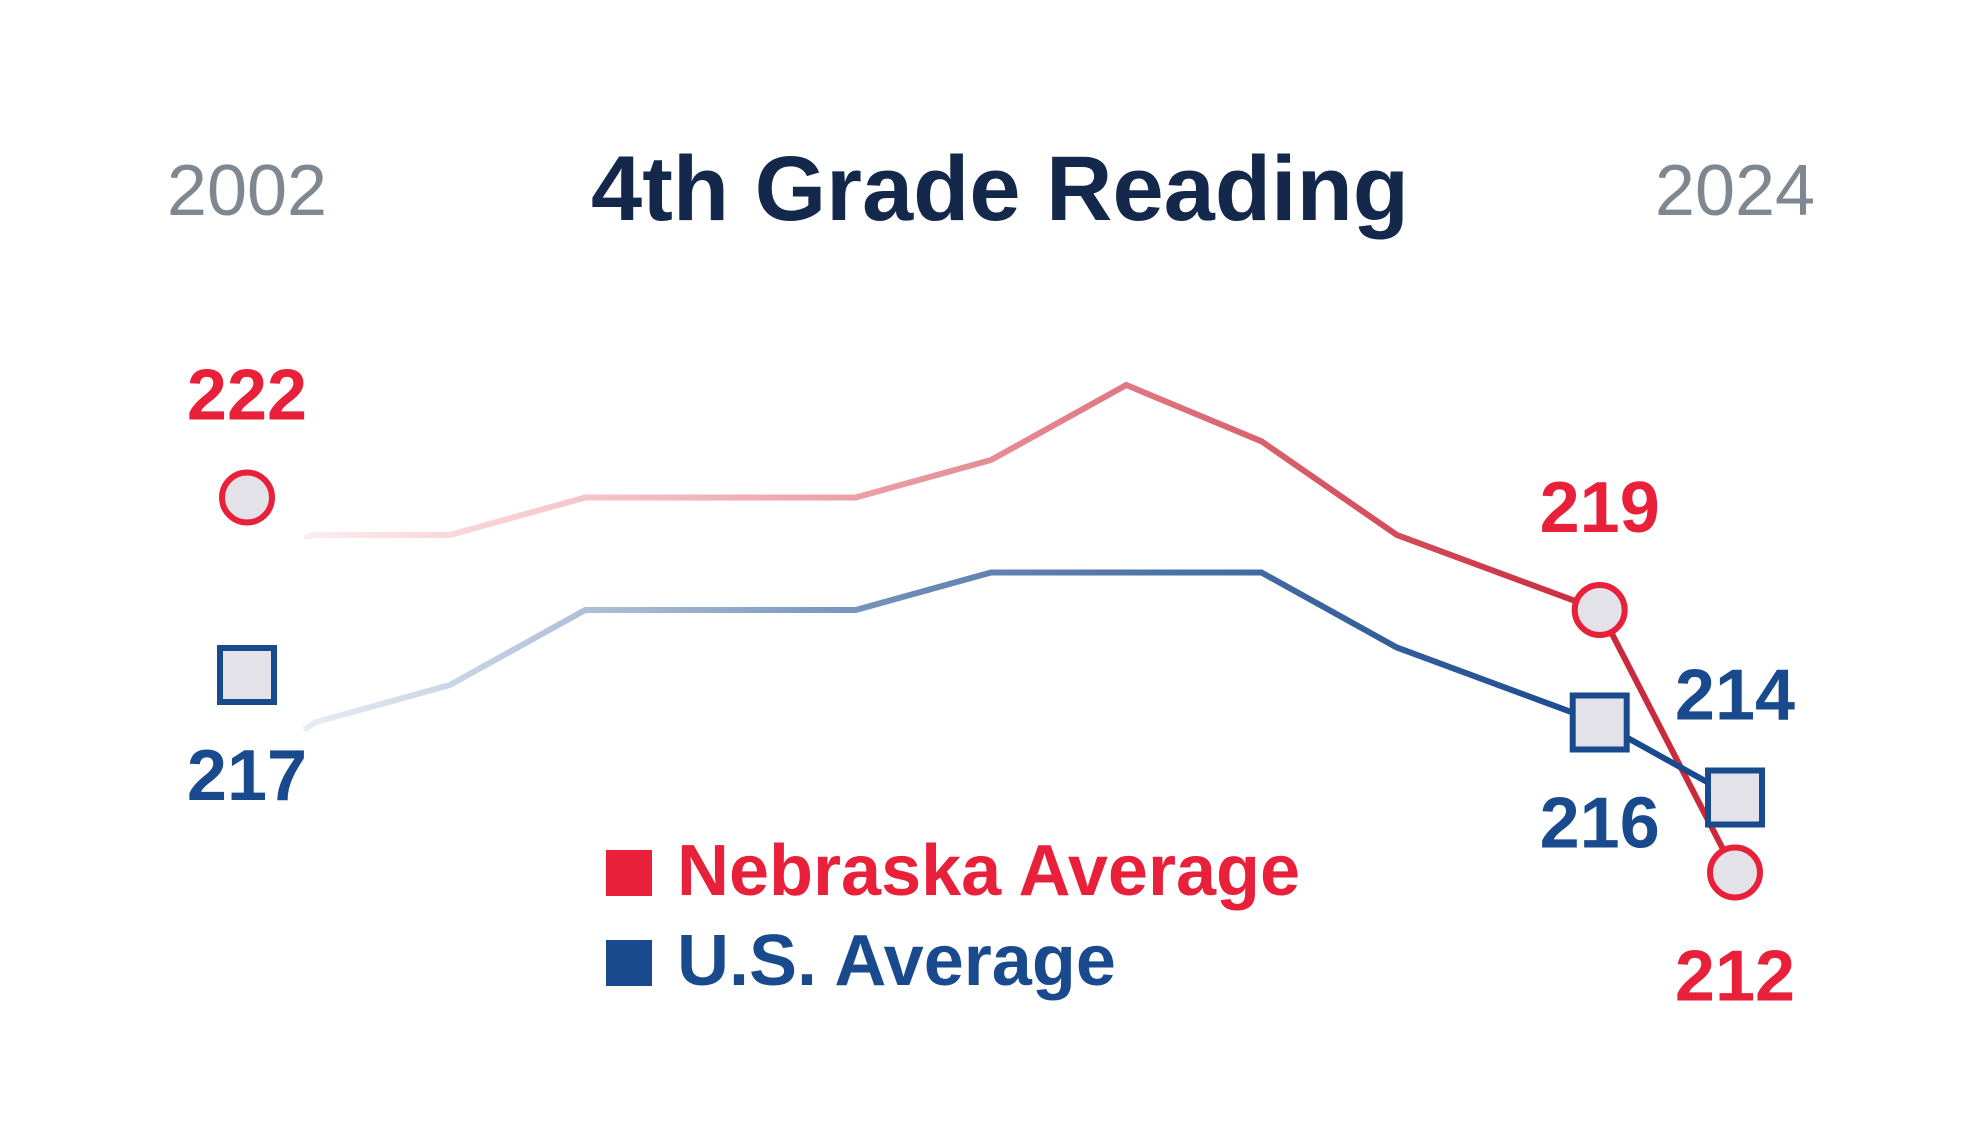 This screenshot has height=1127, width=1969. I want to click on marker-us-2022, so click(1599, 722).